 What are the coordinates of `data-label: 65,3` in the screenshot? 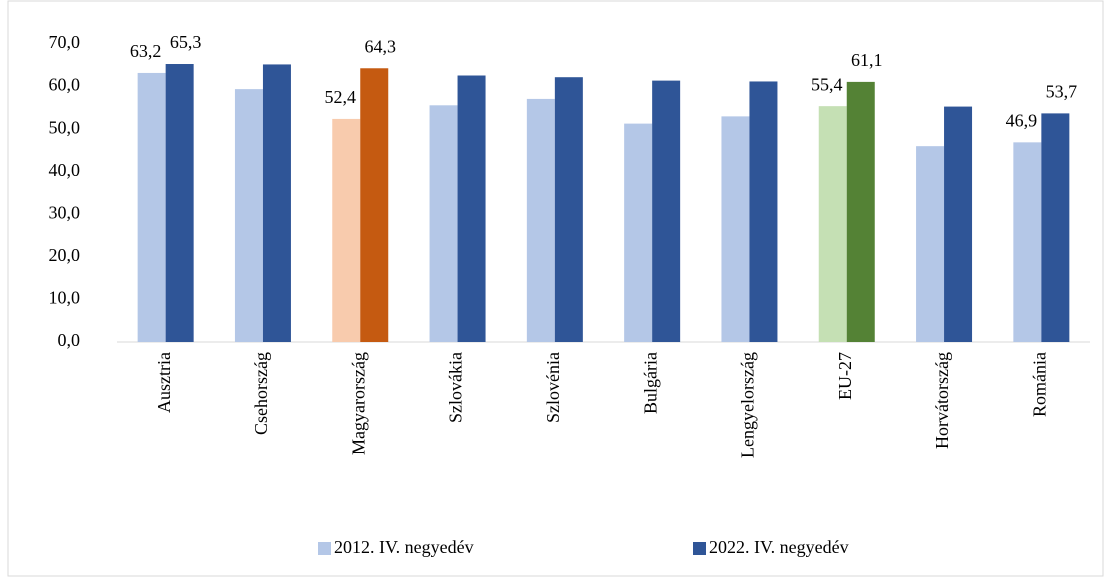 It's located at (186, 42).